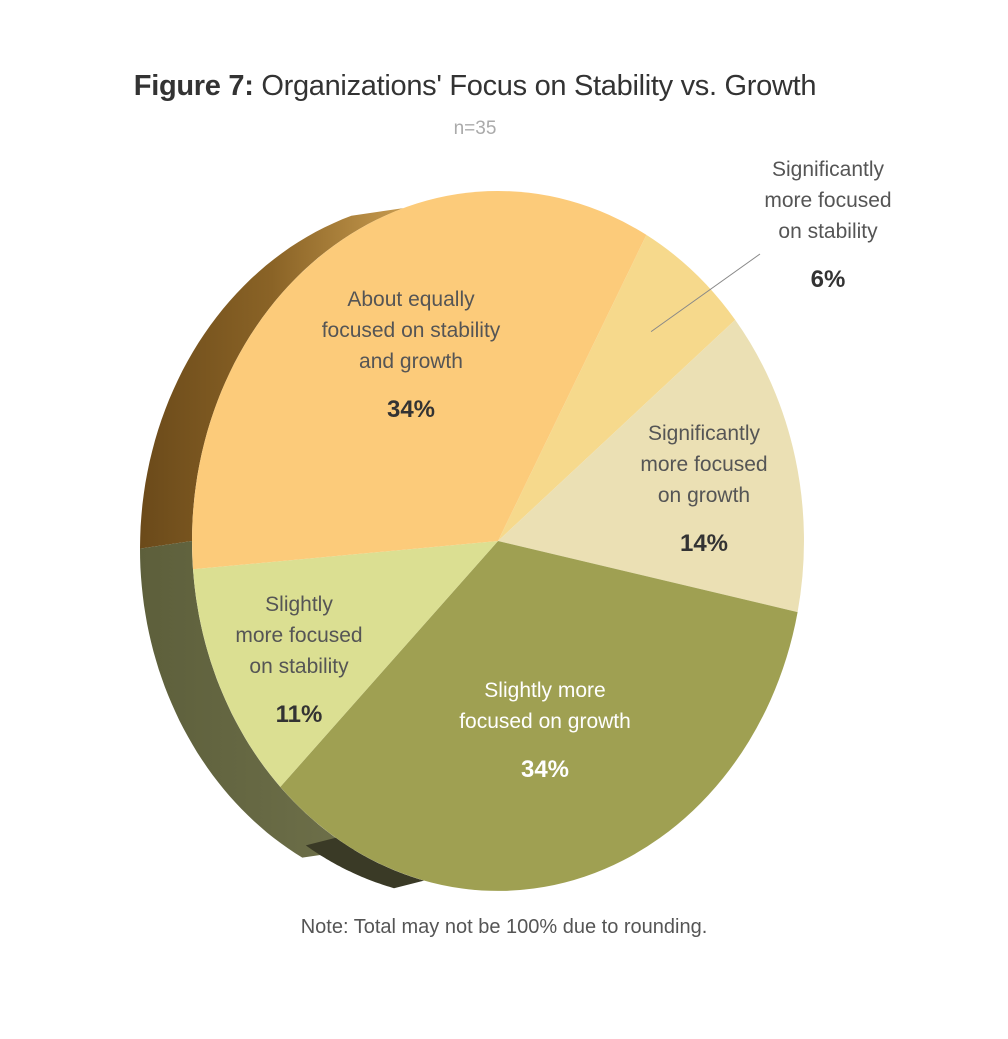  What do you see at coordinates (247, 699) in the screenshot?
I see `pie-side-lower` at bounding box center [247, 699].